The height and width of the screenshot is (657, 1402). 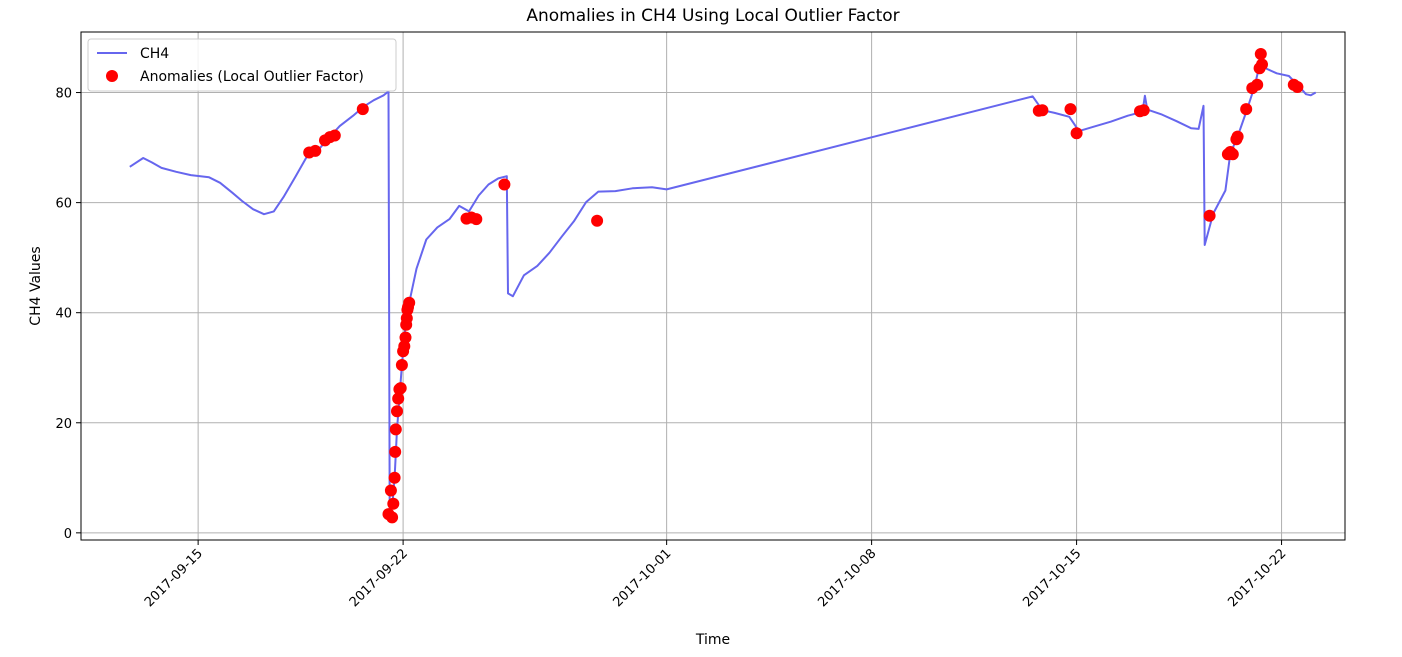 I want to click on x-tick-label: 2017-09-15, so click(x=174, y=578).